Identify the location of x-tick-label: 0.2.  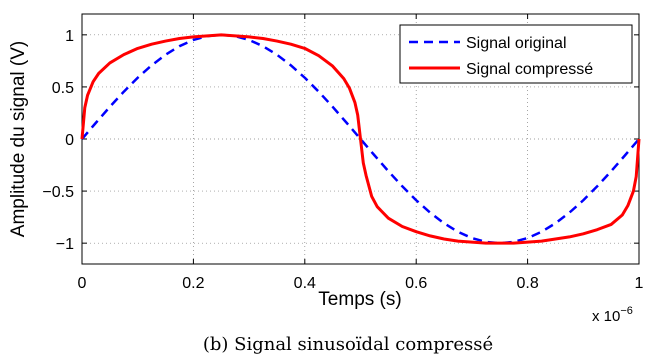
(193, 283).